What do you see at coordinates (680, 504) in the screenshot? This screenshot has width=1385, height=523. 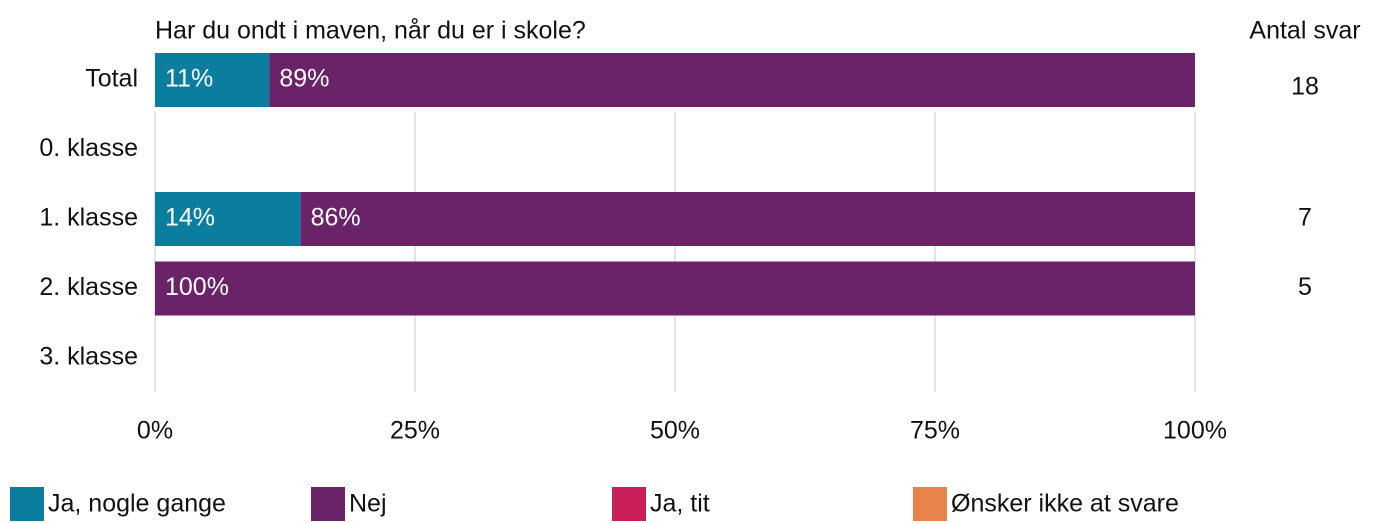 I see `legend-label: Ja, tit` at bounding box center [680, 504].